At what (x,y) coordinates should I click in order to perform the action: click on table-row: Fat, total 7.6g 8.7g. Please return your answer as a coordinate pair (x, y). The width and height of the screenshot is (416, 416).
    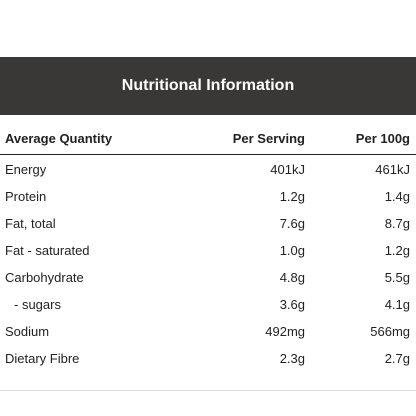
    Looking at the image, I should click on (208, 223).